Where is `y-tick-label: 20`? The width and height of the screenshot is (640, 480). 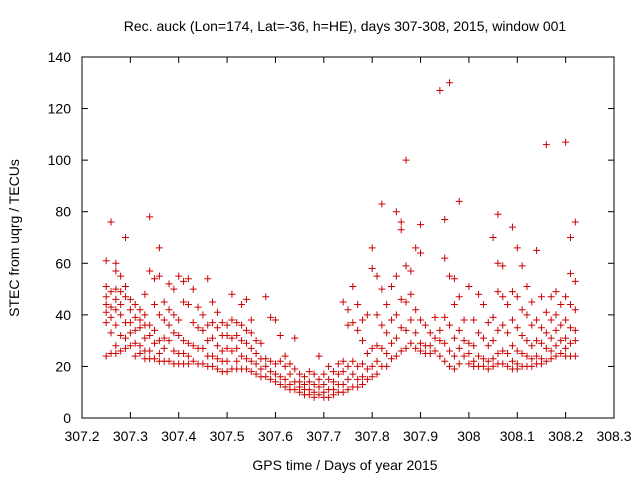
y-tick-label: 20 is located at coordinates (63, 366).